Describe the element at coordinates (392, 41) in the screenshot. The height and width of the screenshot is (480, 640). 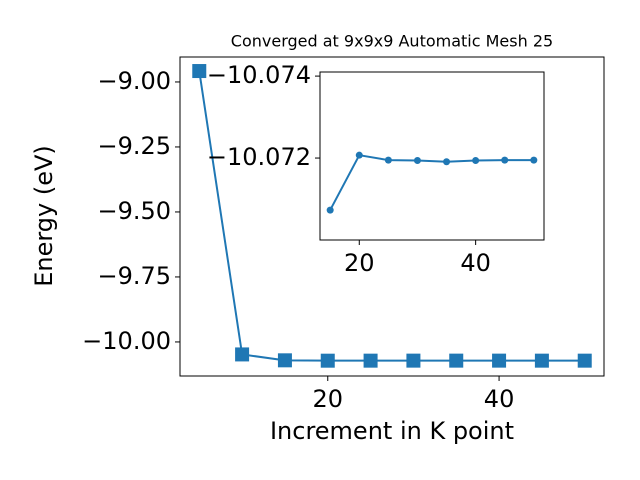
I see `chart-title: Converged at 9x9x9 Automatic Mesh 25` at that location.